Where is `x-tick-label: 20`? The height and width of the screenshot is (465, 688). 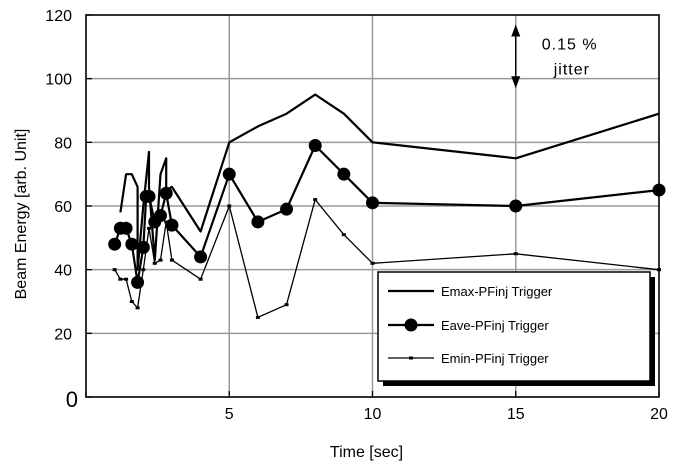 x-tick-label: 20 is located at coordinates (659, 414).